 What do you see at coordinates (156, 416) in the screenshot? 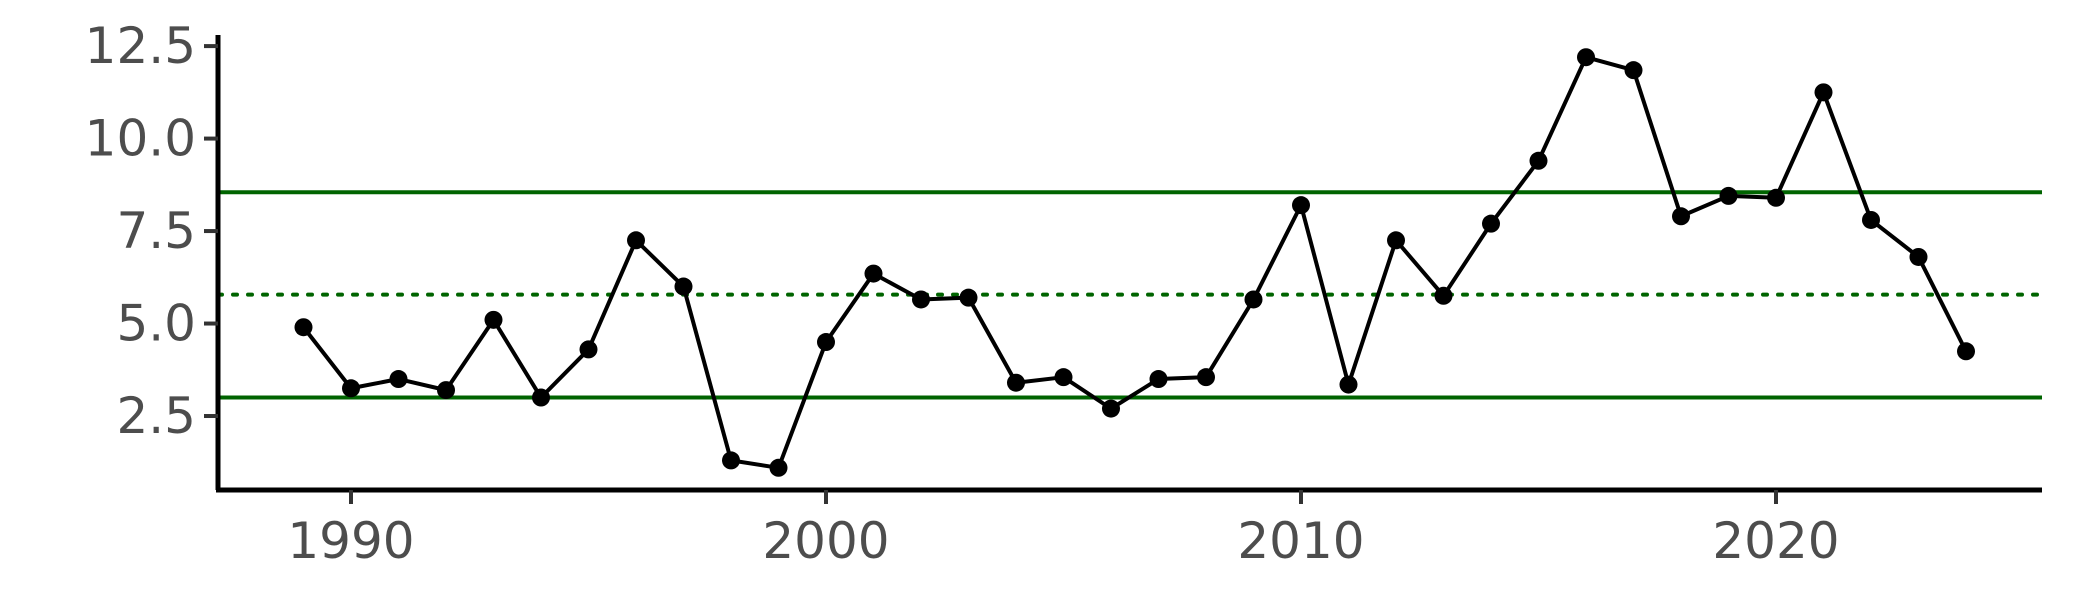
I see `y-tick-label: 2.5` at bounding box center [156, 416].